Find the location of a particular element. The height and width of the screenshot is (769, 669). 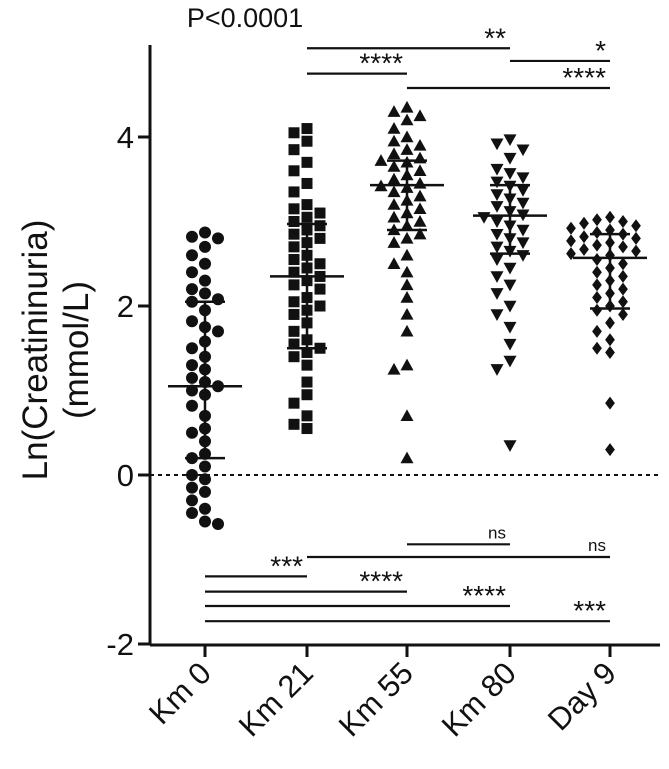

significance-label: ** is located at coordinates (495, 37).